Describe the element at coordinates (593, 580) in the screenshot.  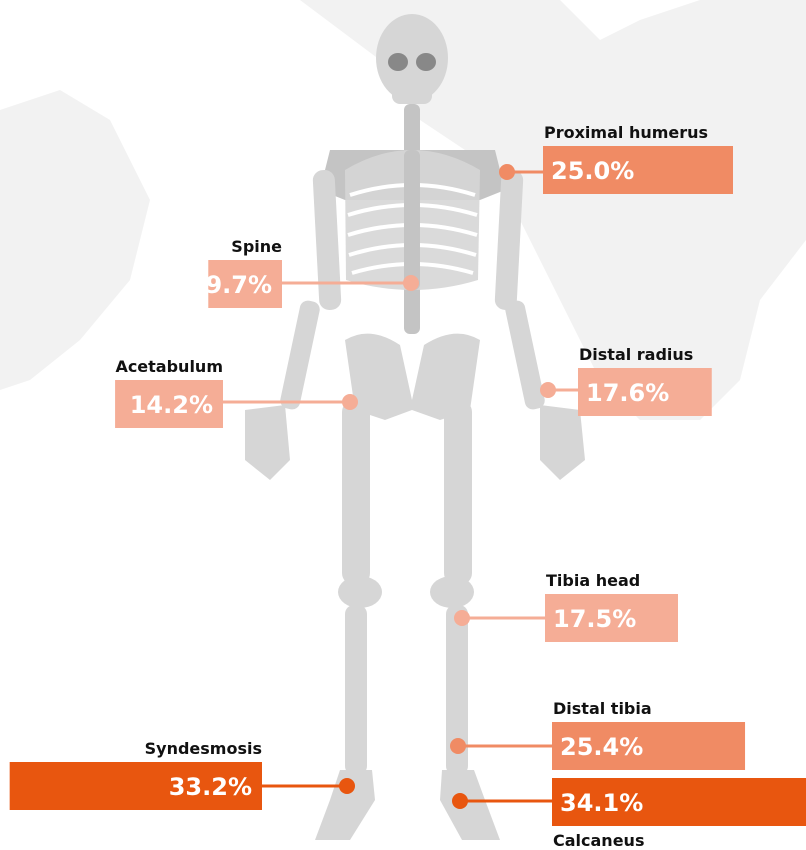
I see `category-label: Tibia head` at that location.